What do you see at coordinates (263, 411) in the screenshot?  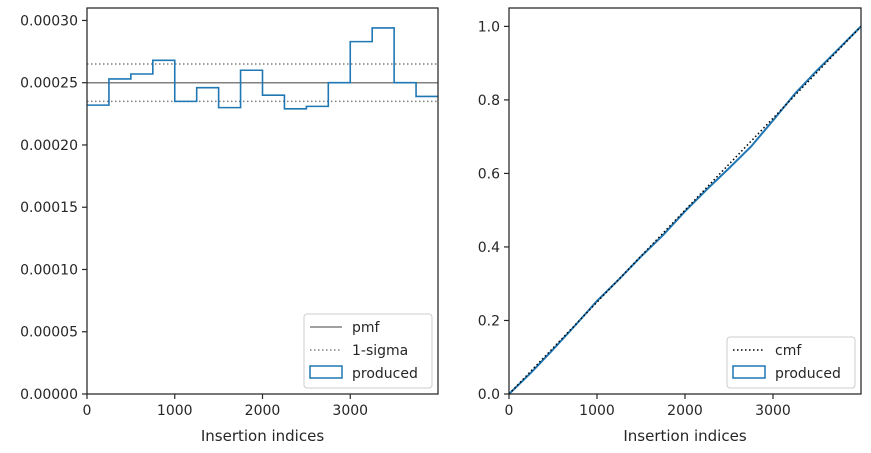 I see `left-x-tick-label: 2000` at bounding box center [263, 411].